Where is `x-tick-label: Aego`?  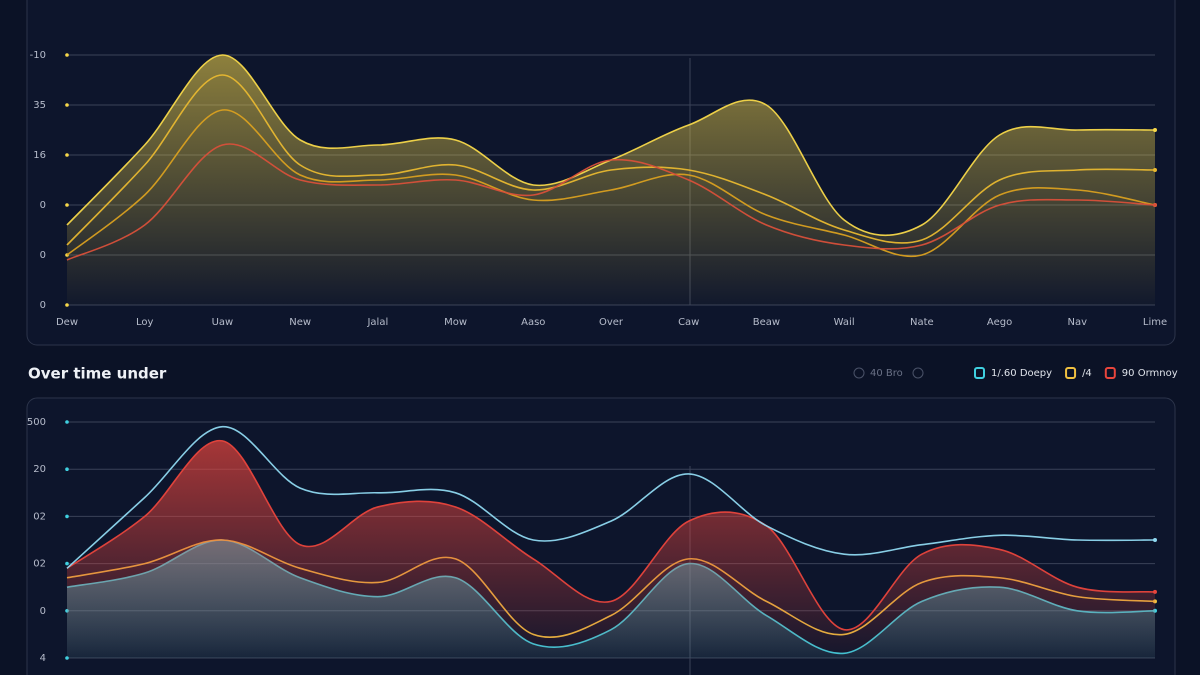 x-tick-label: Aego is located at coordinates (999, 322).